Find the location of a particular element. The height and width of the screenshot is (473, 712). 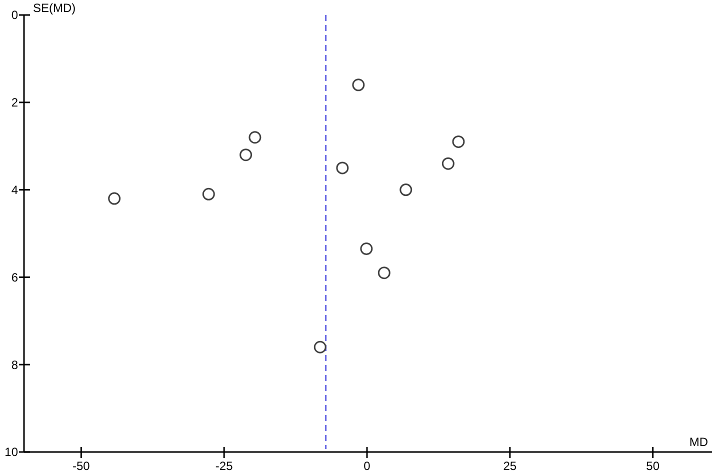

y-axis-title: SE(MD) is located at coordinates (54, 8).